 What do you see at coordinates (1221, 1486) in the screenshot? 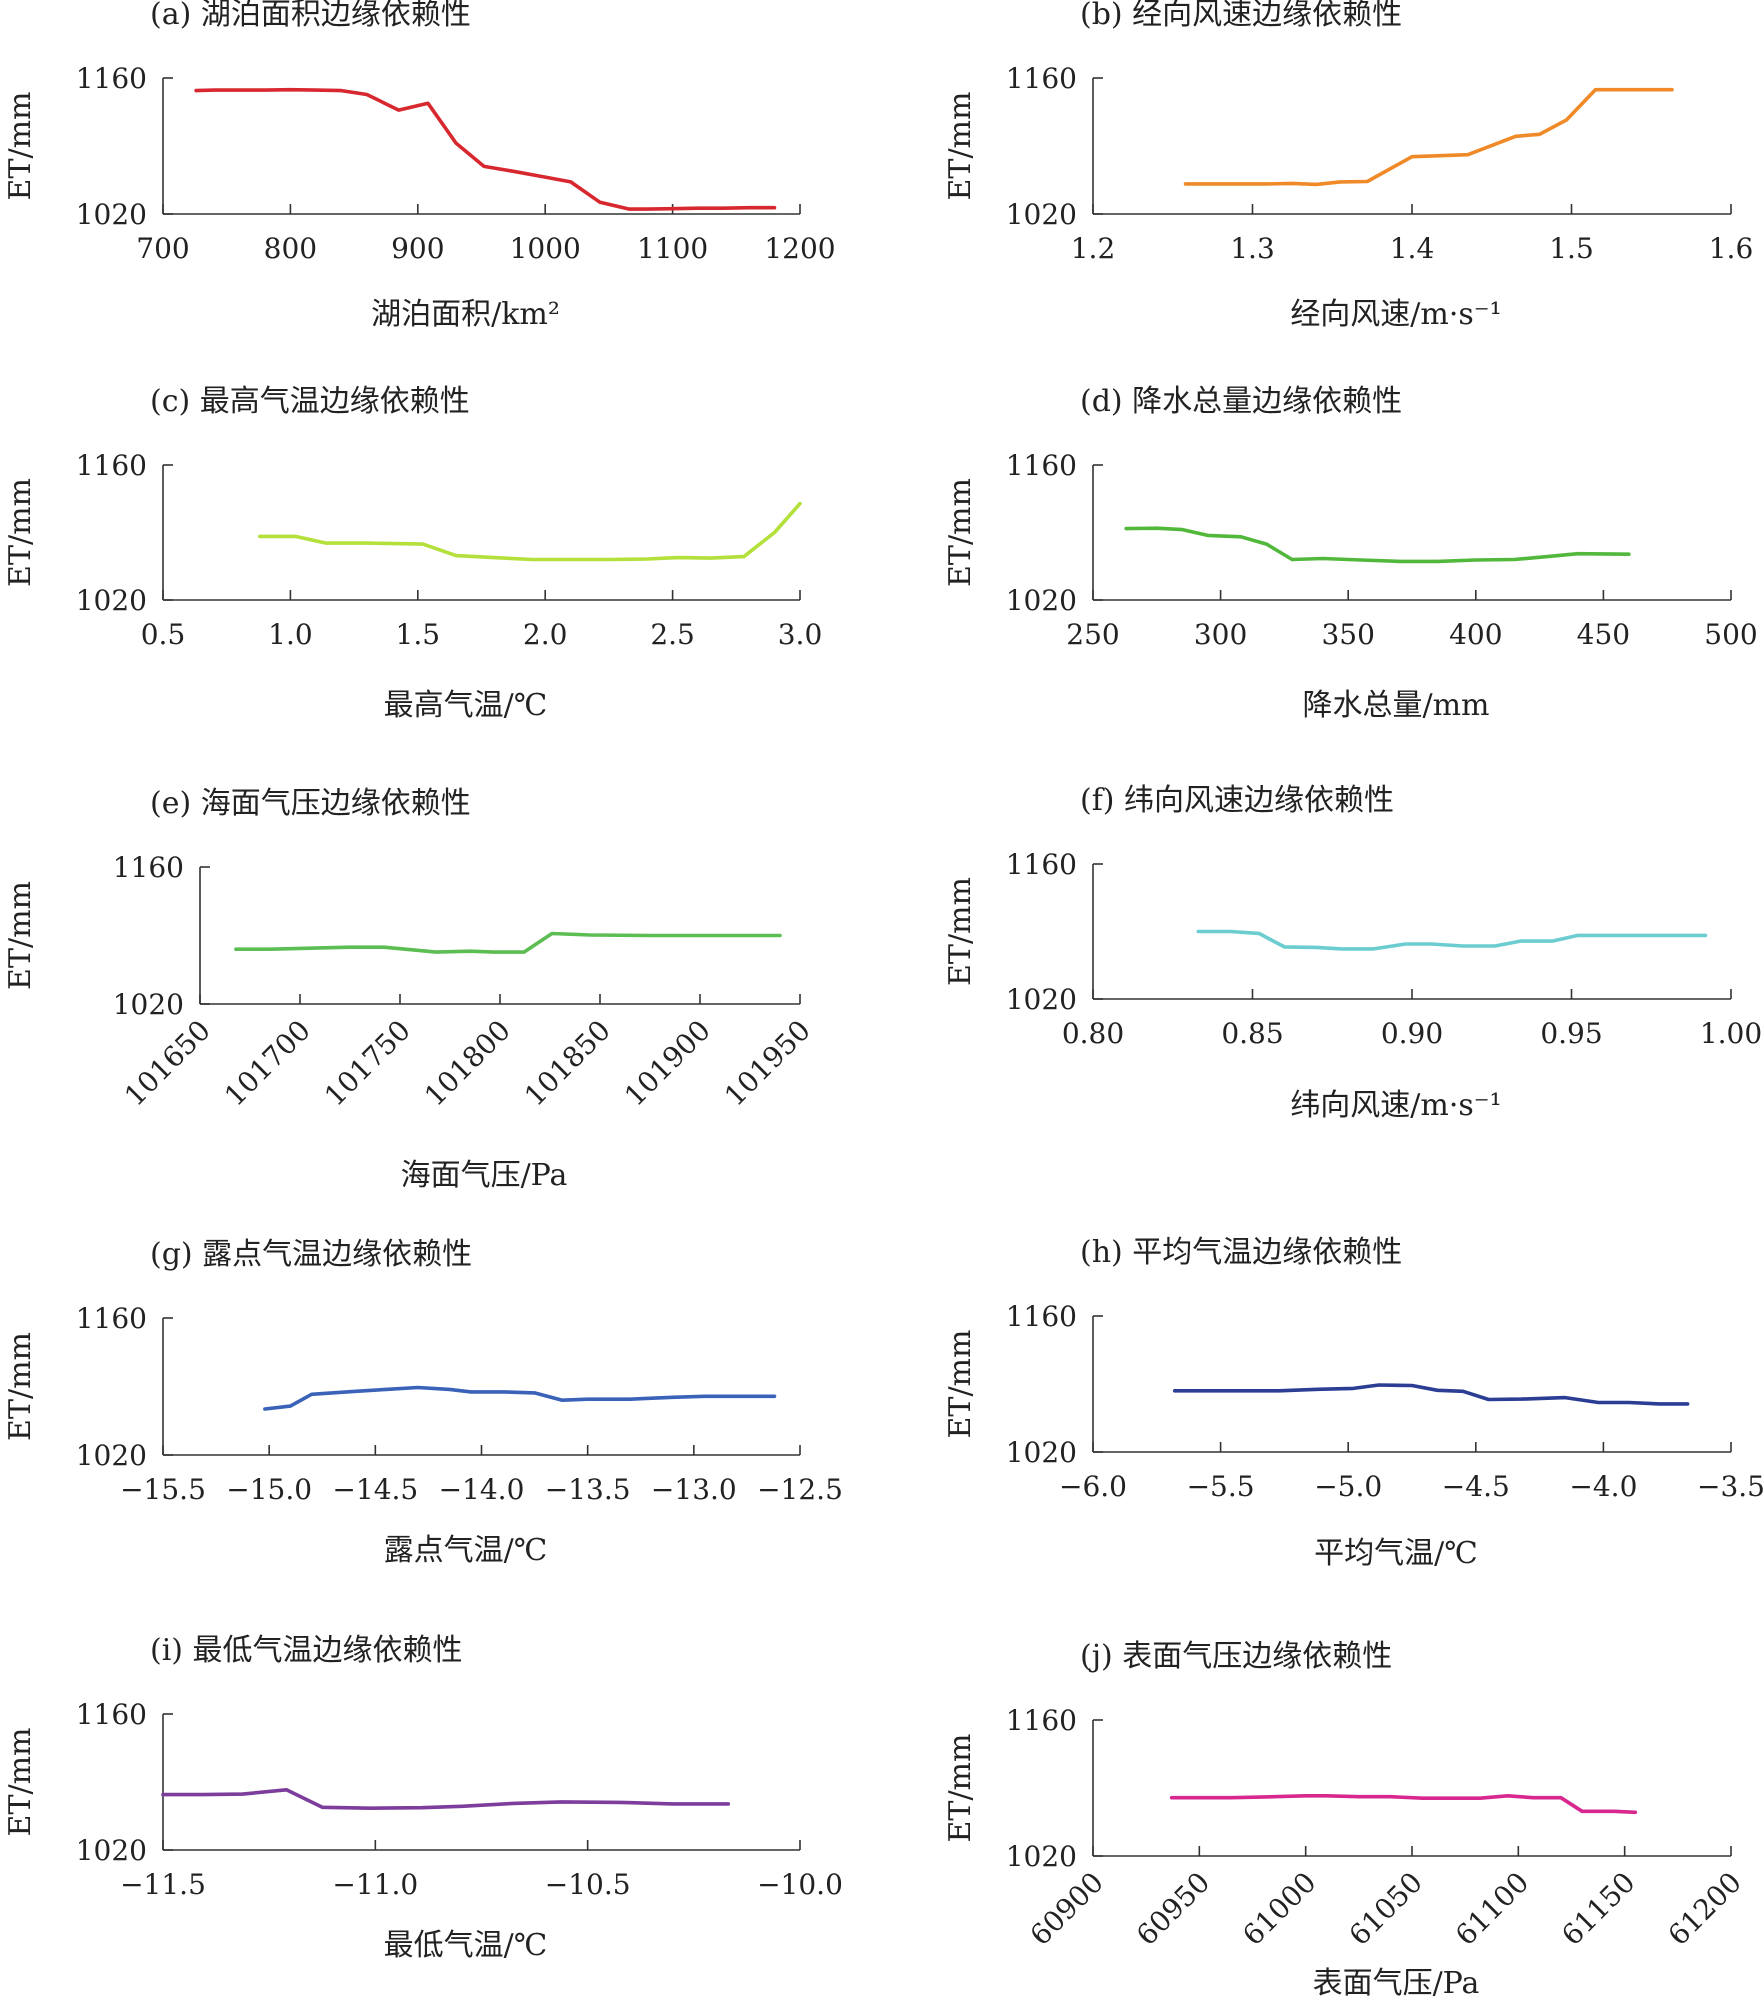
I see `x-tick-label: −5.5` at bounding box center [1221, 1486].